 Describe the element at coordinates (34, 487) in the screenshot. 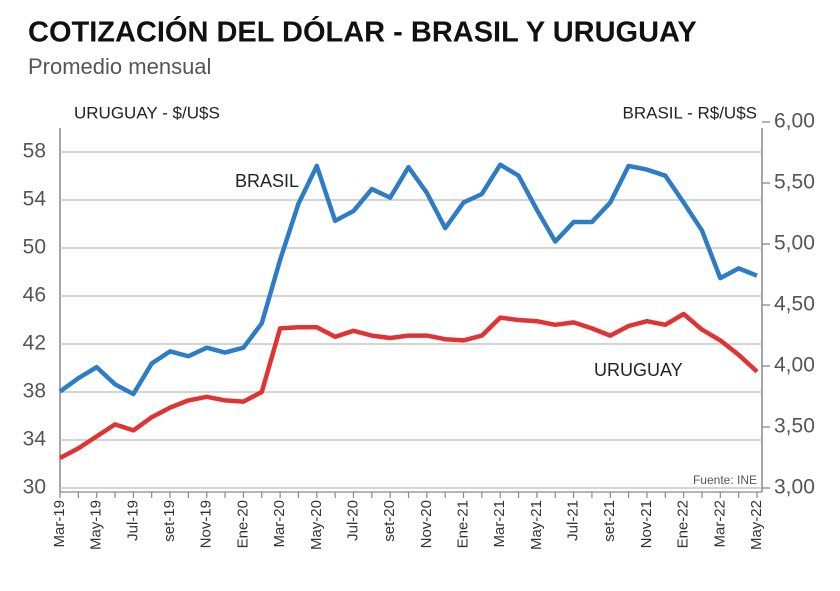

I see `y-tick-label: 30` at that location.